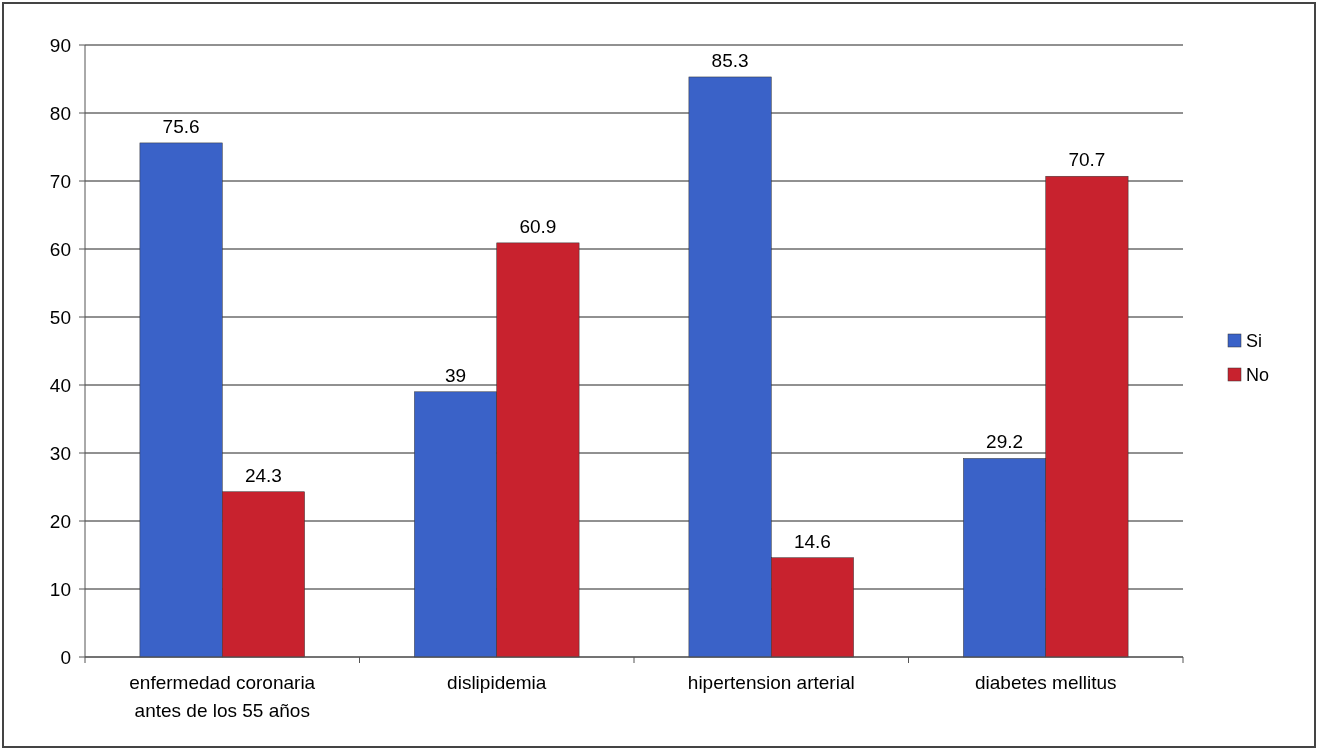 Image resolution: width=1318 pixels, height=750 pixels. I want to click on data-label: 85.3, so click(730, 60).